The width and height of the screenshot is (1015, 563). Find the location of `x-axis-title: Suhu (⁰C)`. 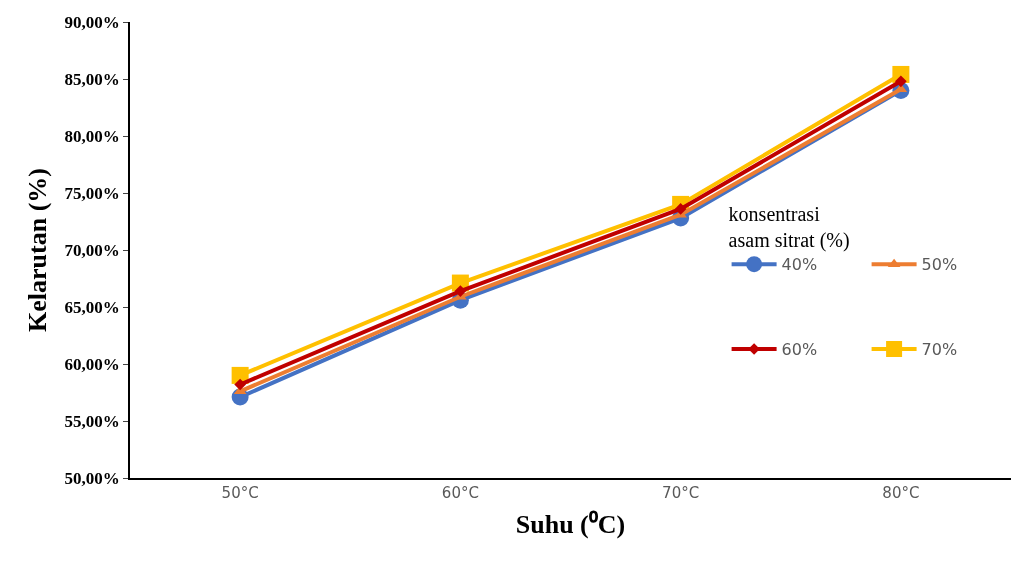

x-axis-title: Suhu (⁰C) is located at coordinates (570, 524).